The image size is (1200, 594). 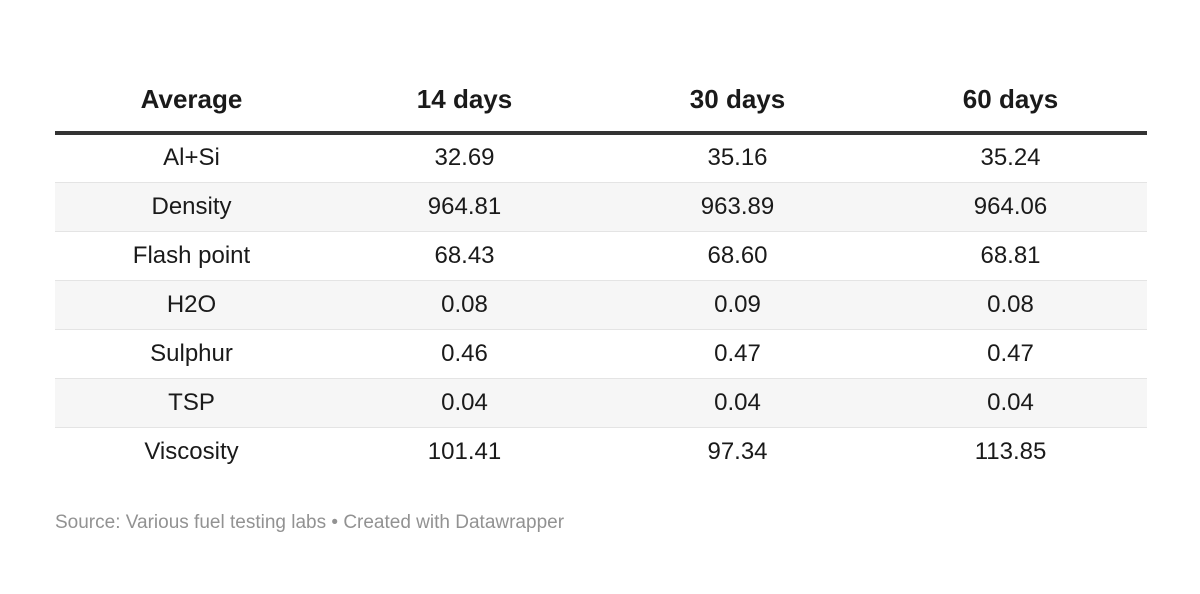 I want to click on column-header-60-days: 60 days, so click(x=1010, y=105).